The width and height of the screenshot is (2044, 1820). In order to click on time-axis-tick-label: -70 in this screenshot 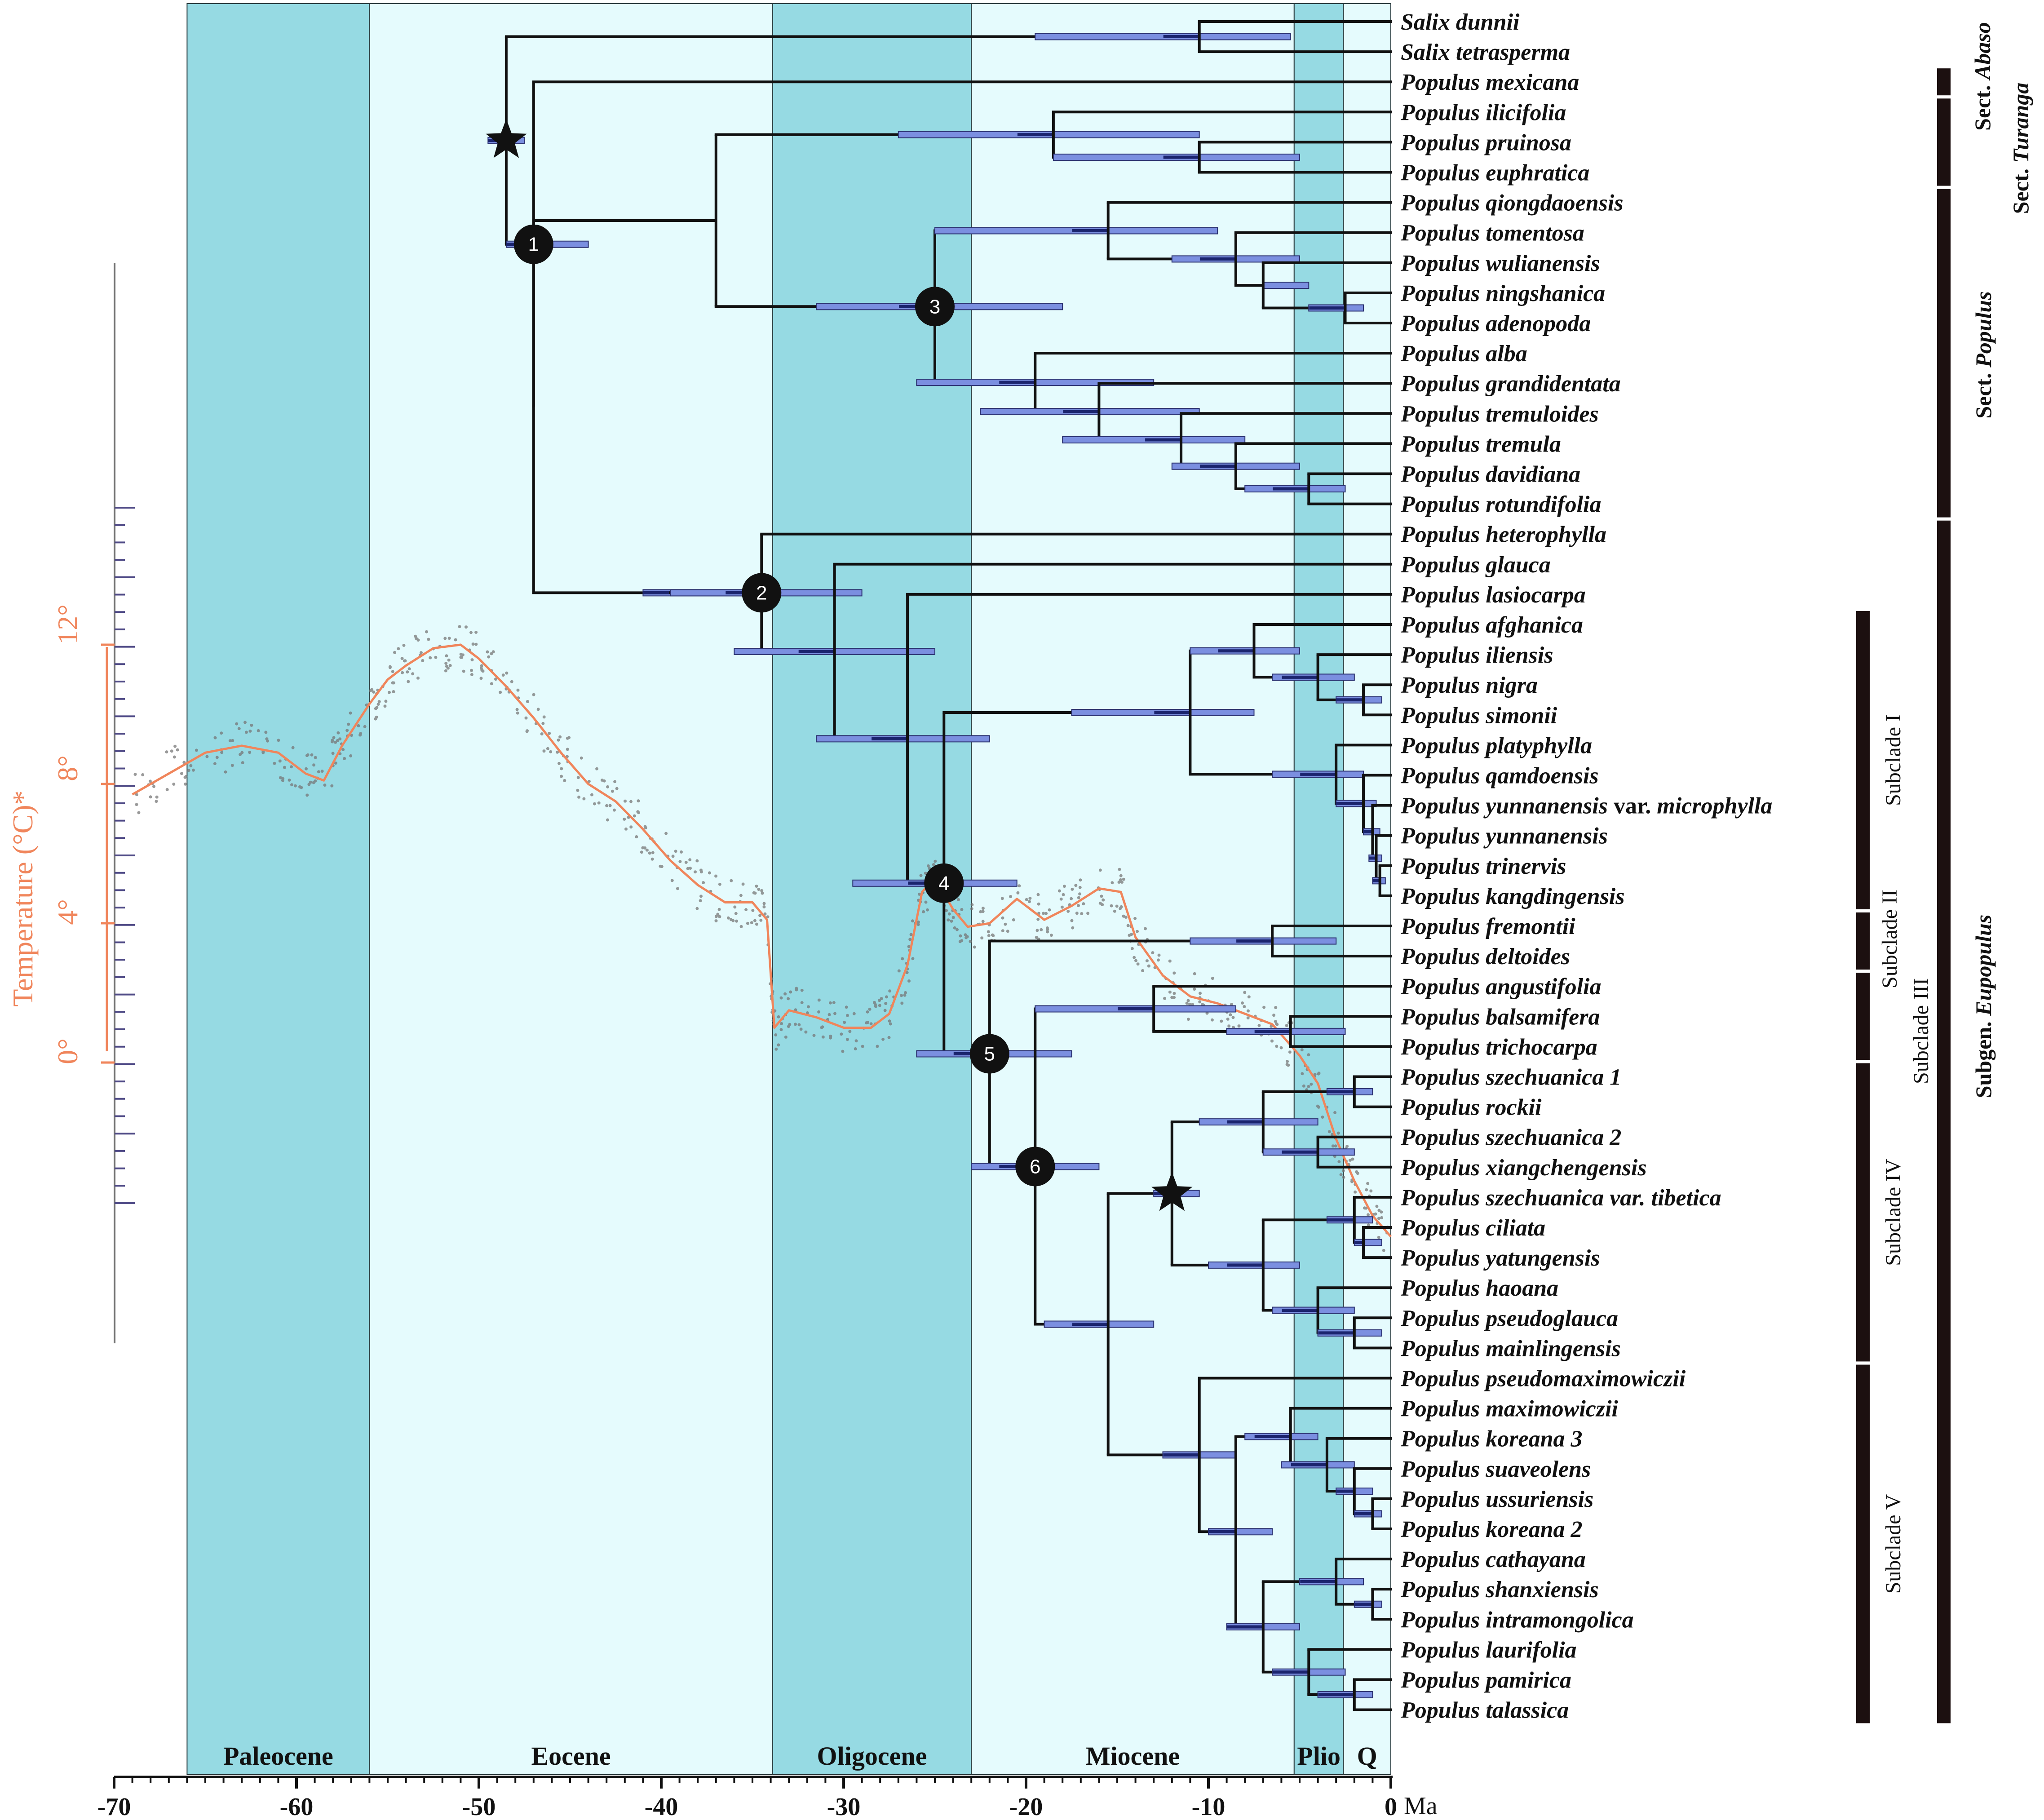, I will do `click(114, 1806)`.